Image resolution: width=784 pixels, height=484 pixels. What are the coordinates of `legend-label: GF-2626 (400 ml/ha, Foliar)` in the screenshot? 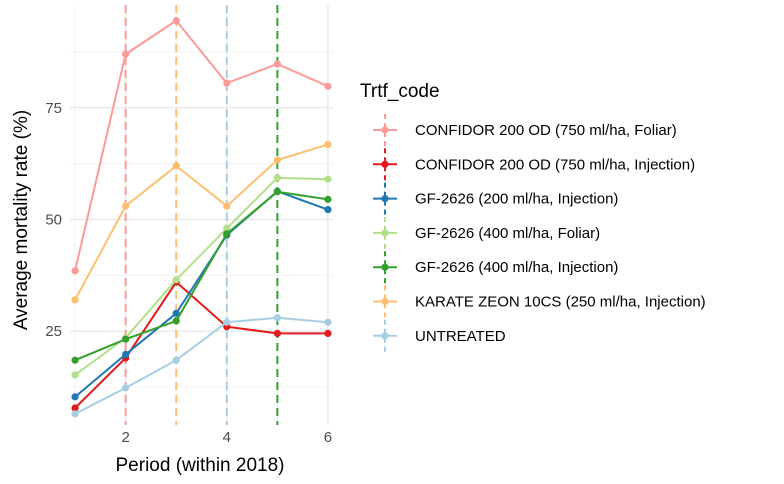 It's located at (507, 233).